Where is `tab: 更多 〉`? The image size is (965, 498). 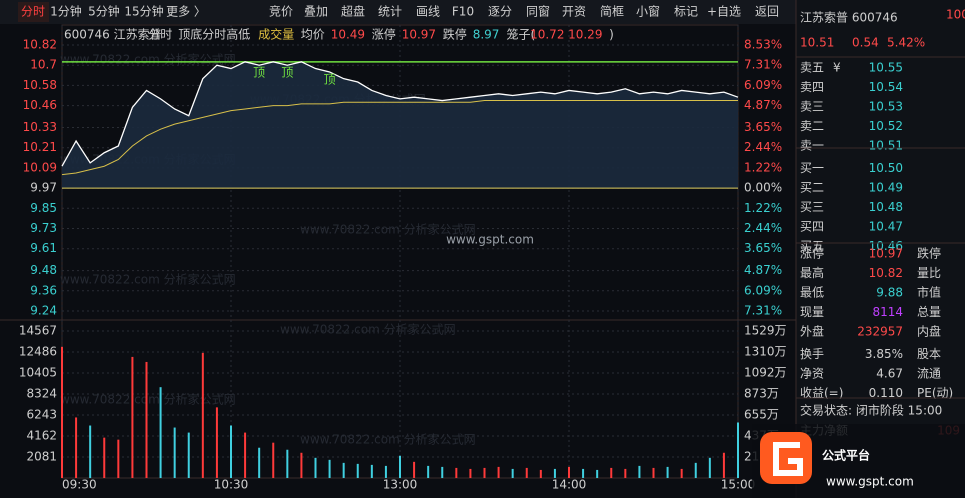 tab: 更多 〉 is located at coordinates (186, 12).